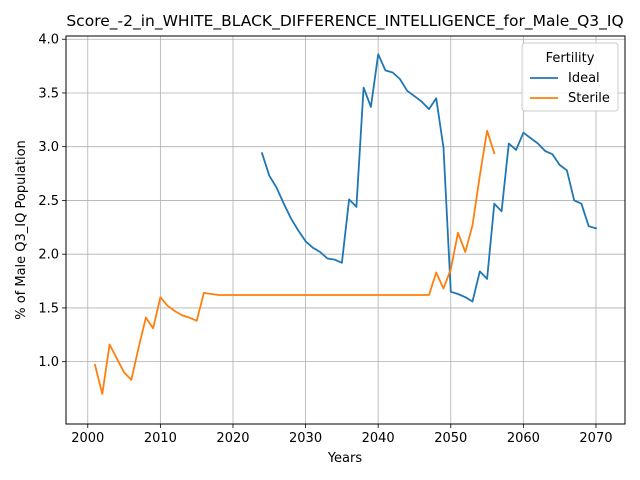 The width and height of the screenshot is (640, 480). What do you see at coordinates (48, 201) in the screenshot?
I see `y-tick-label: 2.5` at bounding box center [48, 201].